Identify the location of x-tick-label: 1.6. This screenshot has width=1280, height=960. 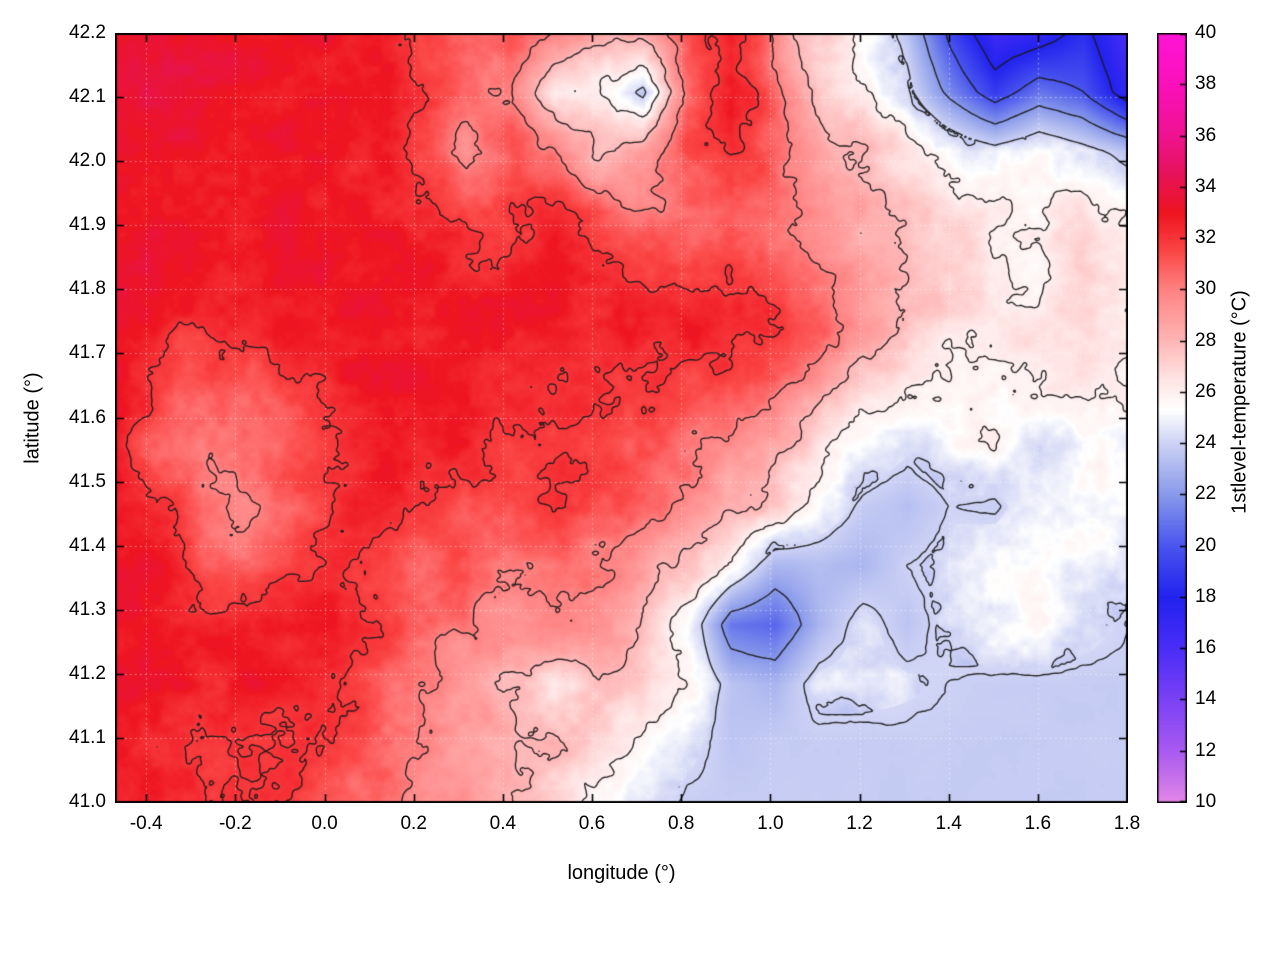
(1038, 823).